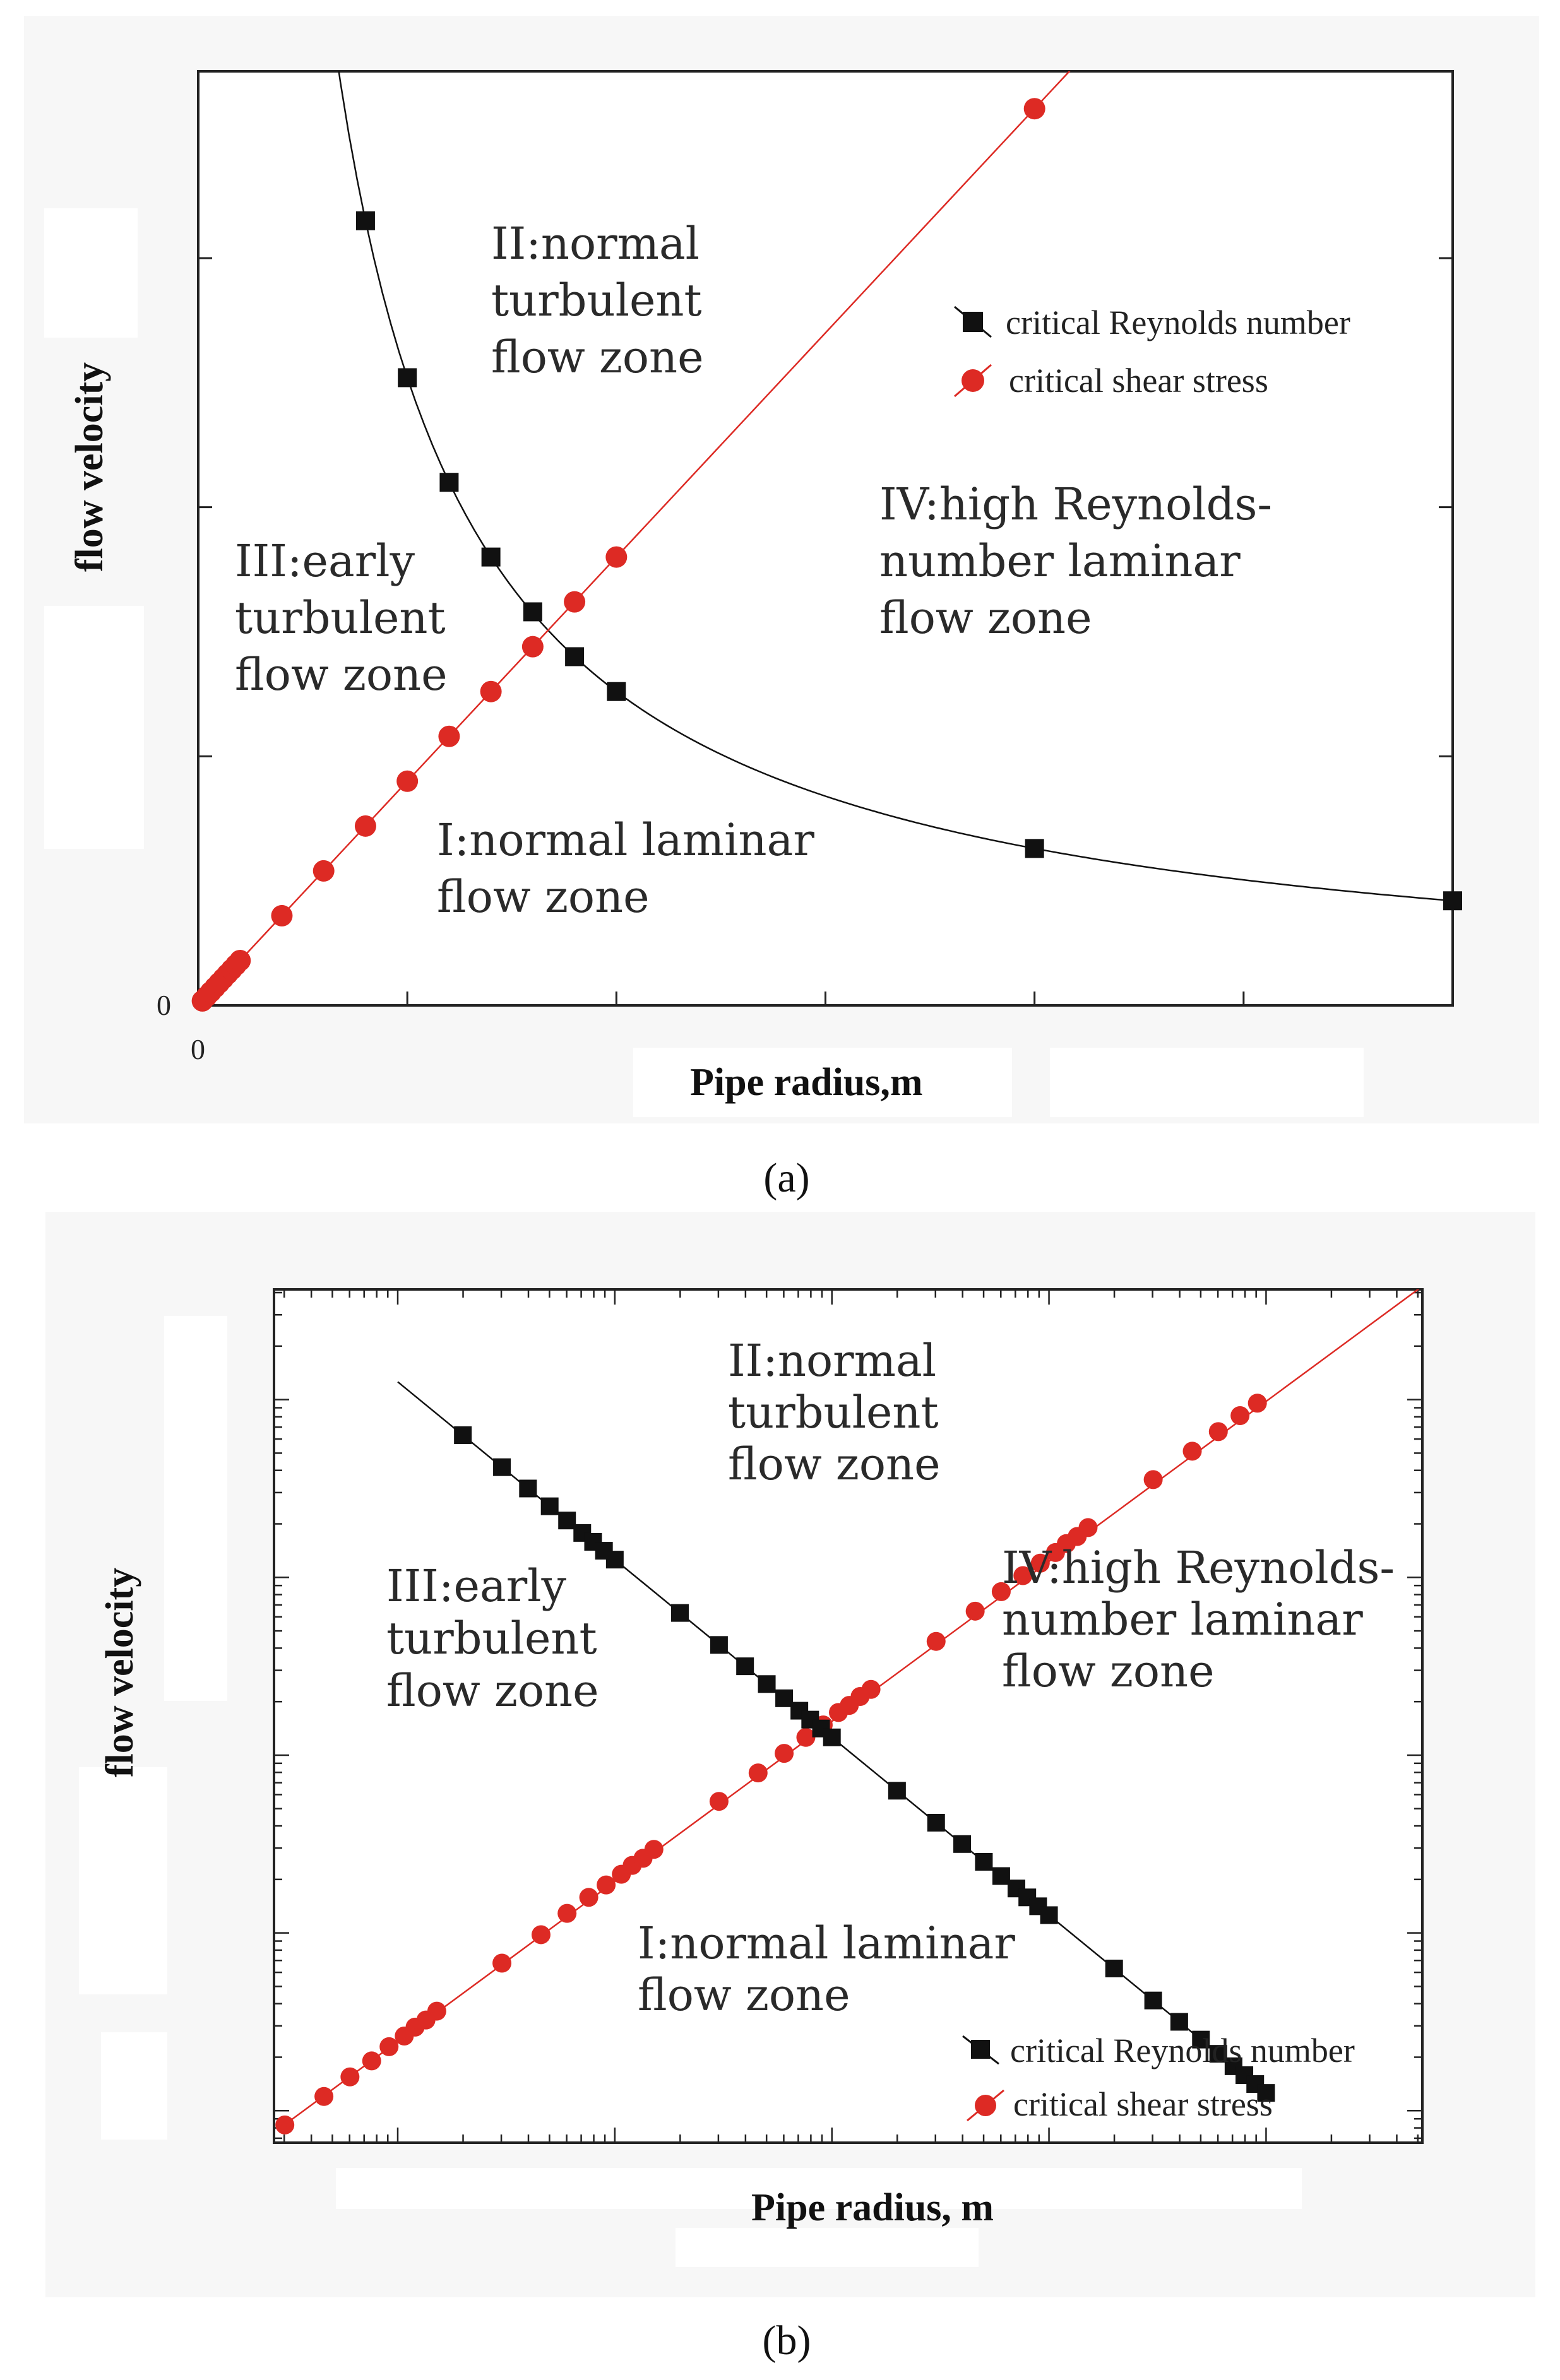 The height and width of the screenshot is (2380, 1560). I want to click on panel-b-legend-reynolds-label: critical Reynolds number, so click(1182, 2050).